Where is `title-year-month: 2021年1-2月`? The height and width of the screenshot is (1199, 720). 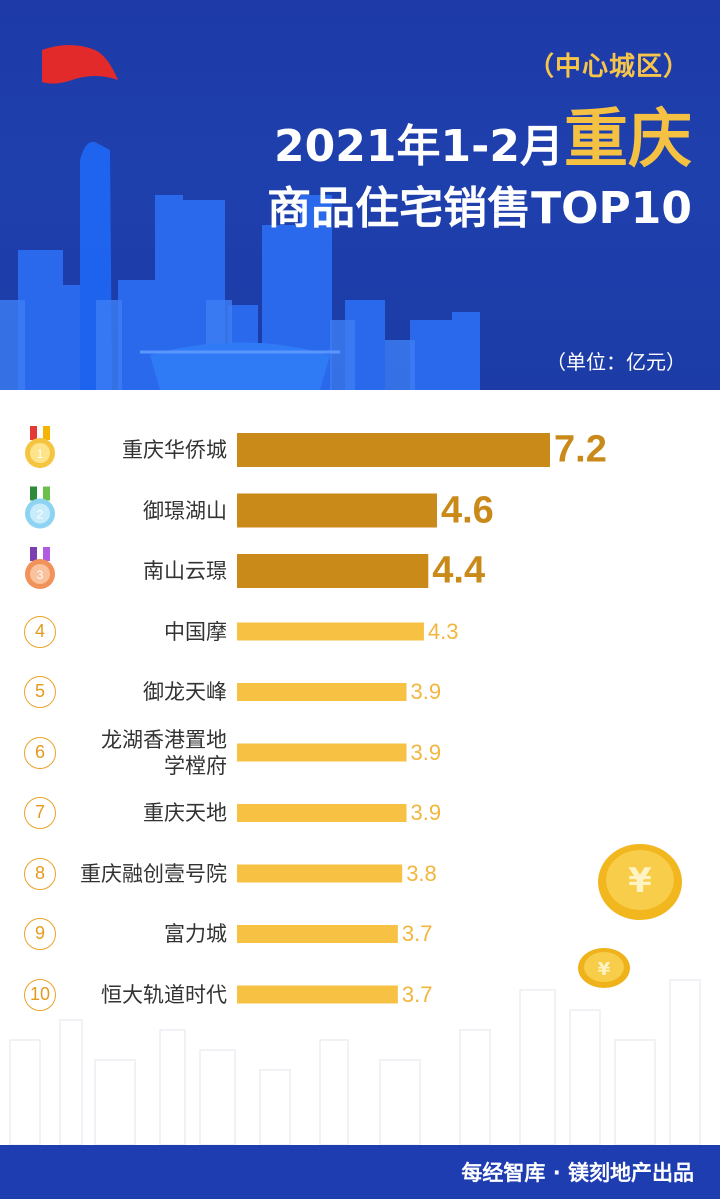
title-year-month: 2021年1-2月 is located at coordinates (419, 146).